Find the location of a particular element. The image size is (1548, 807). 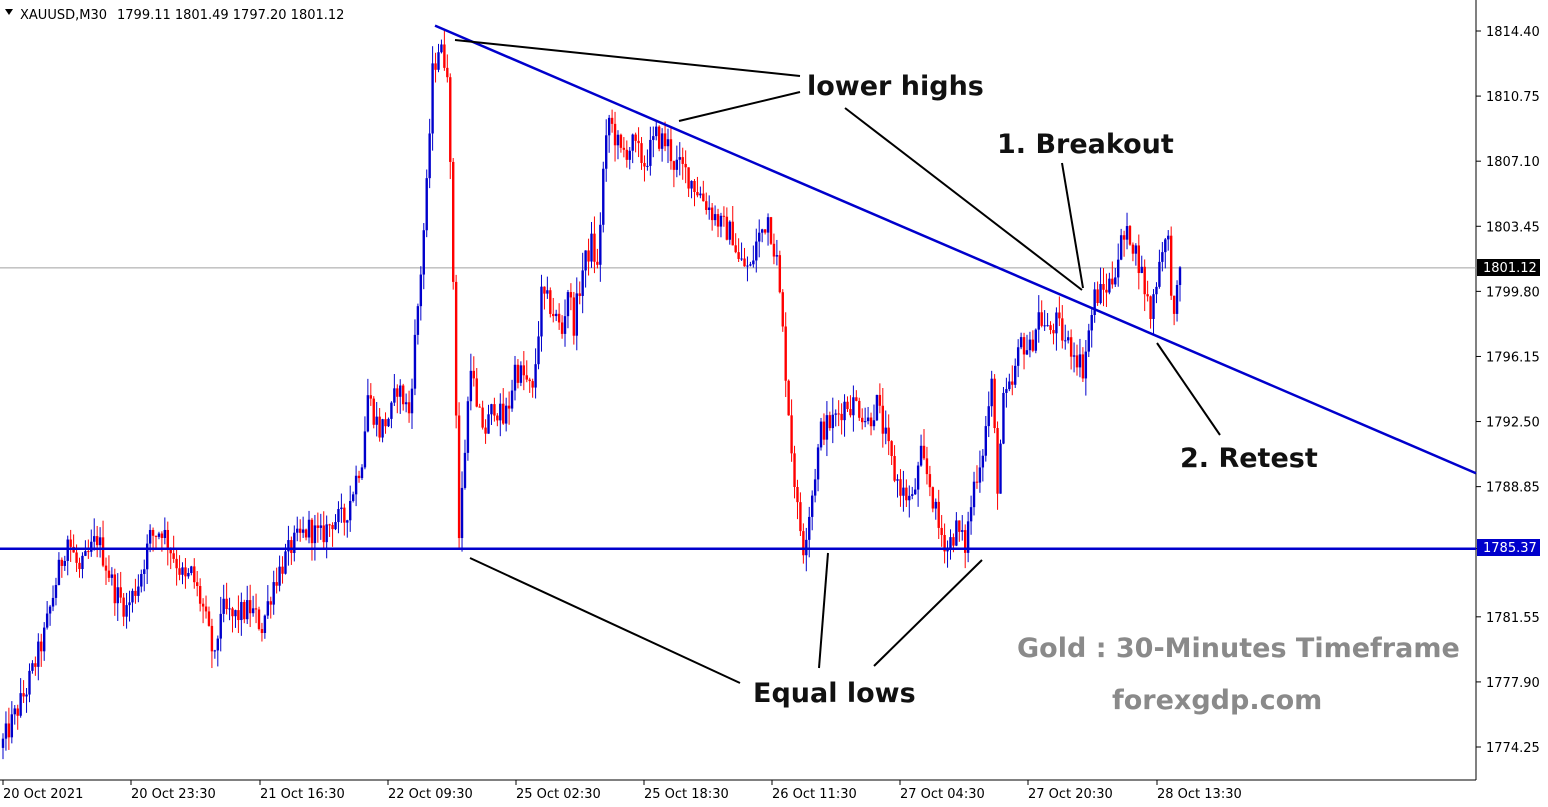

dropdown-triangle-icon is located at coordinates (9, 12).